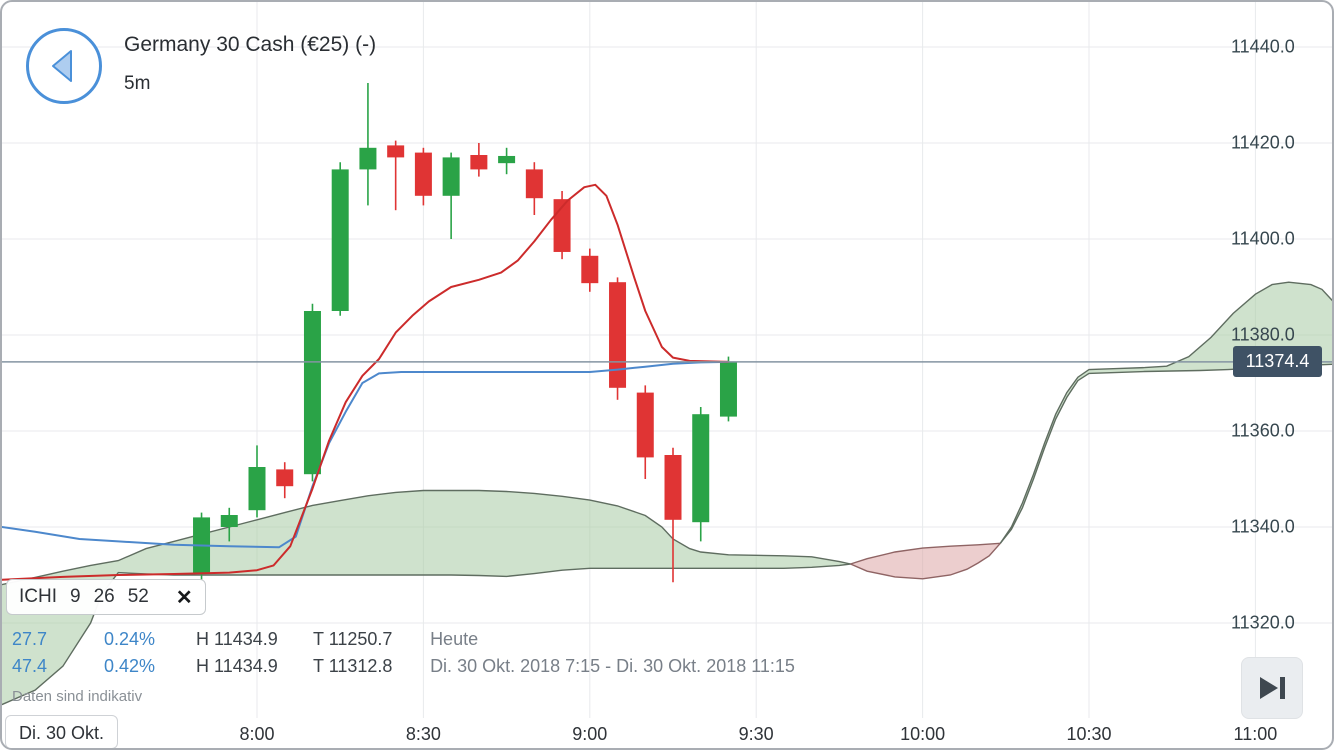 Image resolution: width=1334 pixels, height=750 pixels. What do you see at coordinates (923, 734) in the screenshot?
I see `time-tick-label: 10:00` at bounding box center [923, 734].